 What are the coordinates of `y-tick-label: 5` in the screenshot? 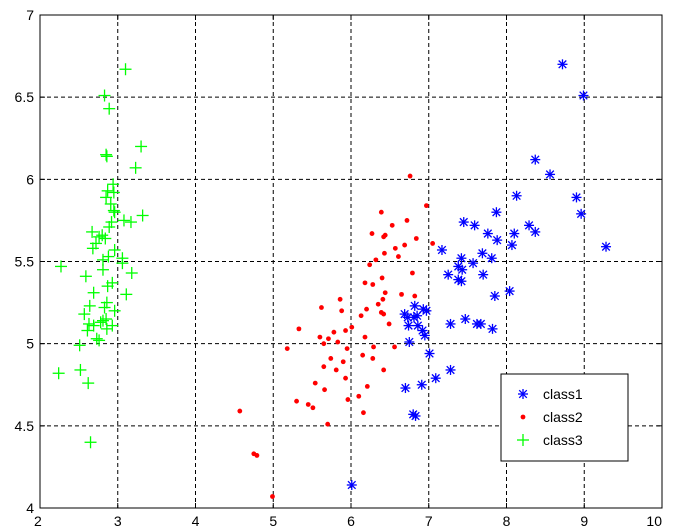 It's located at (30, 344).